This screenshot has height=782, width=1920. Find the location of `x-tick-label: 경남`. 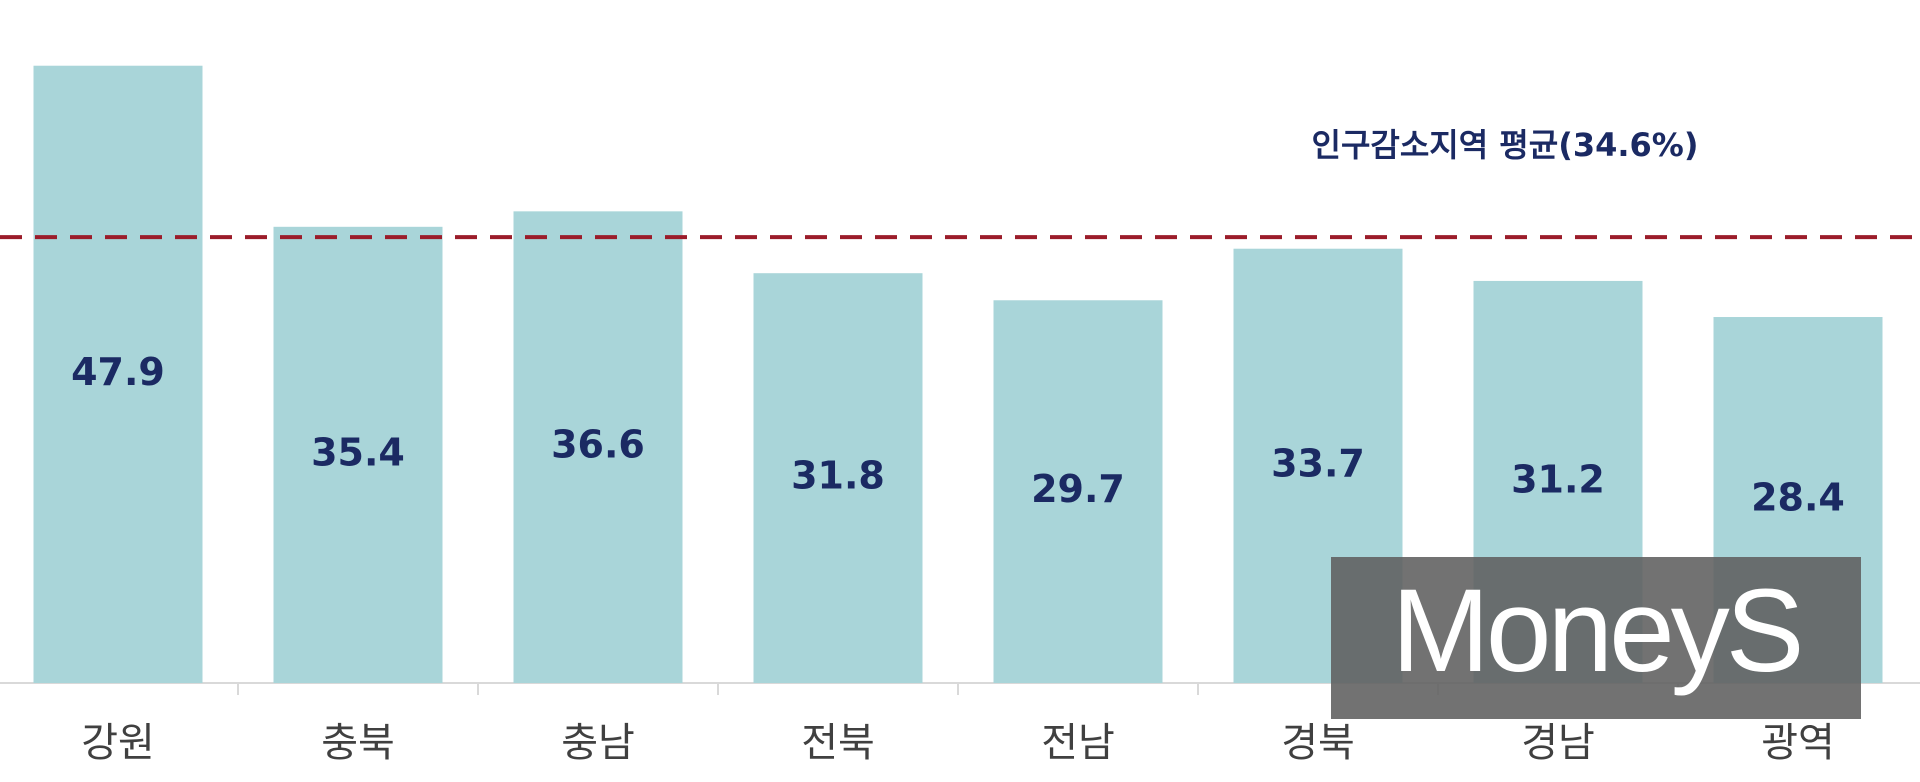

x-tick-label: 경남 is located at coordinates (1558, 743).